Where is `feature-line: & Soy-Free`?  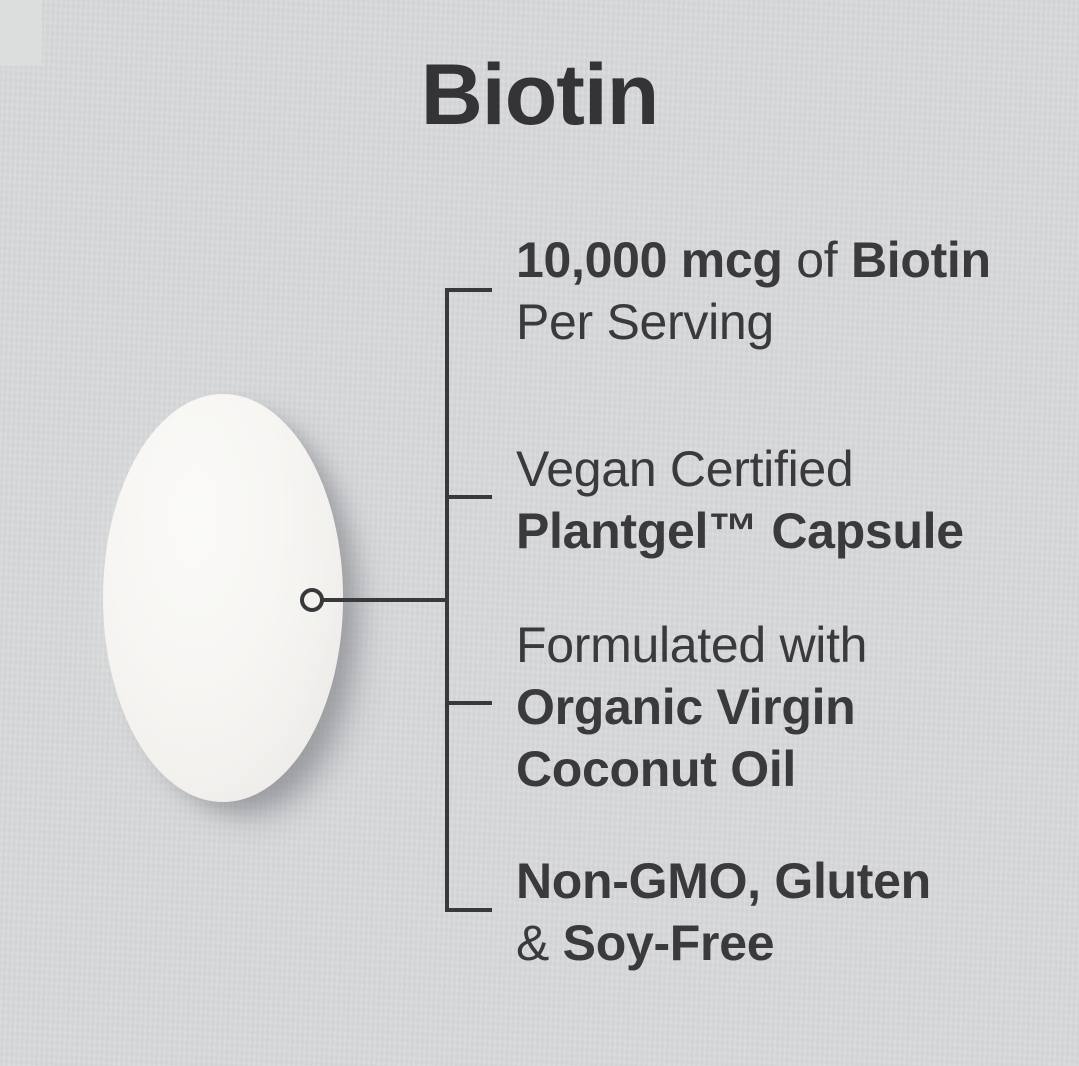 feature-line: & Soy-Free is located at coordinates (723, 943).